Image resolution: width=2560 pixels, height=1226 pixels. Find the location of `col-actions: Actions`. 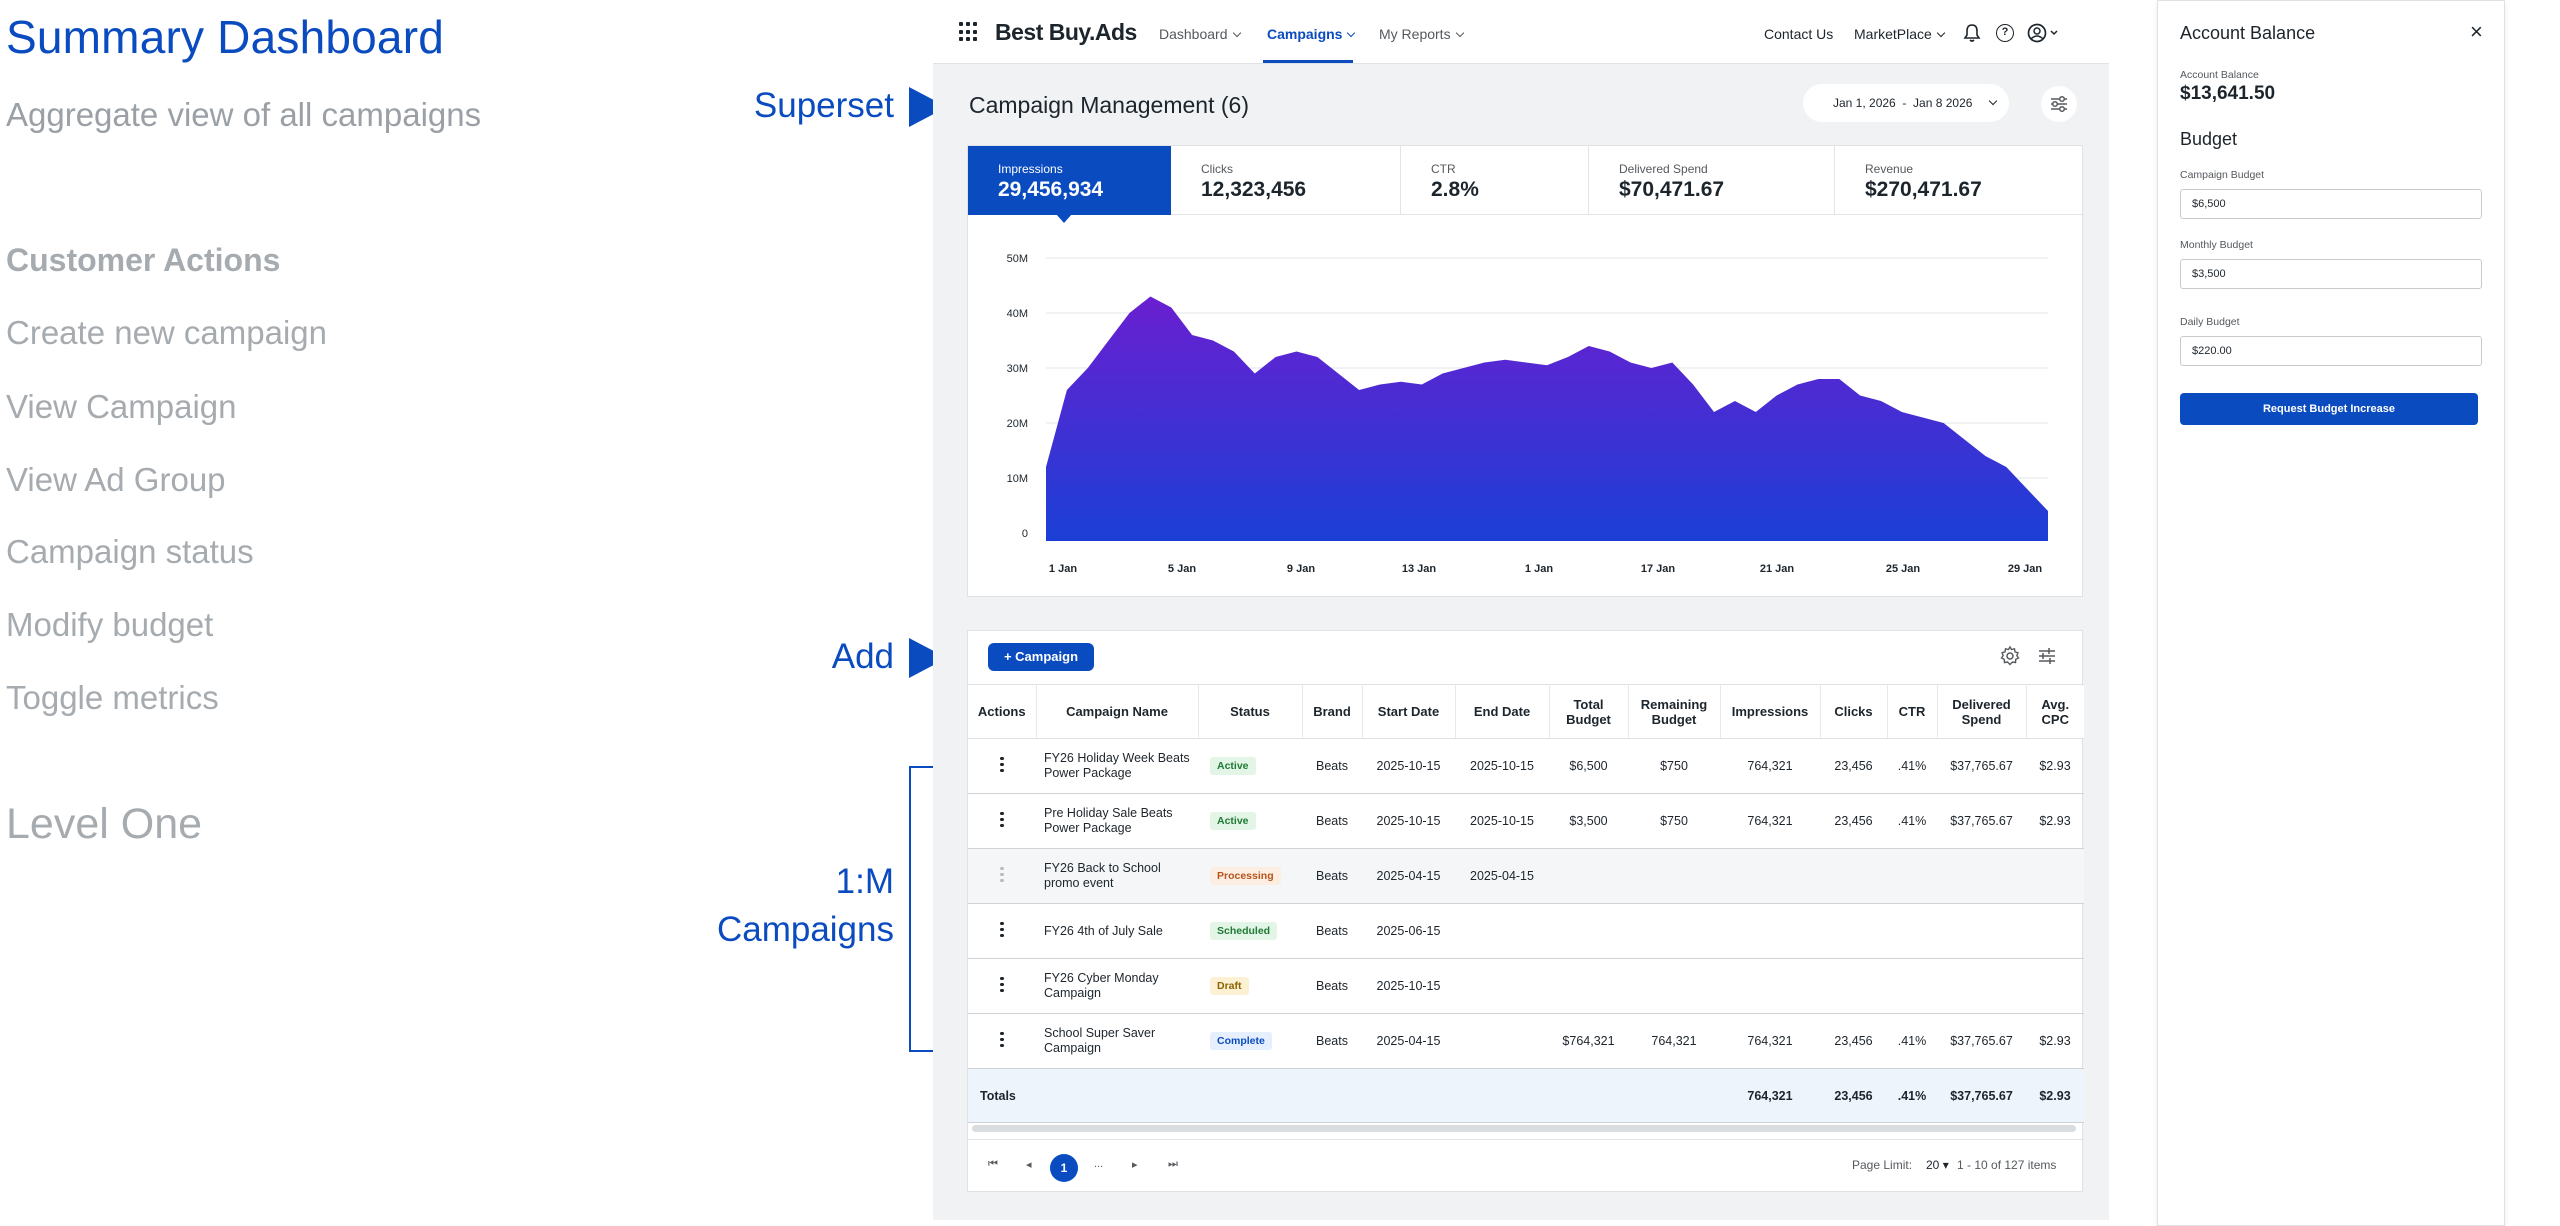

col-actions: Actions is located at coordinates (1002, 711).